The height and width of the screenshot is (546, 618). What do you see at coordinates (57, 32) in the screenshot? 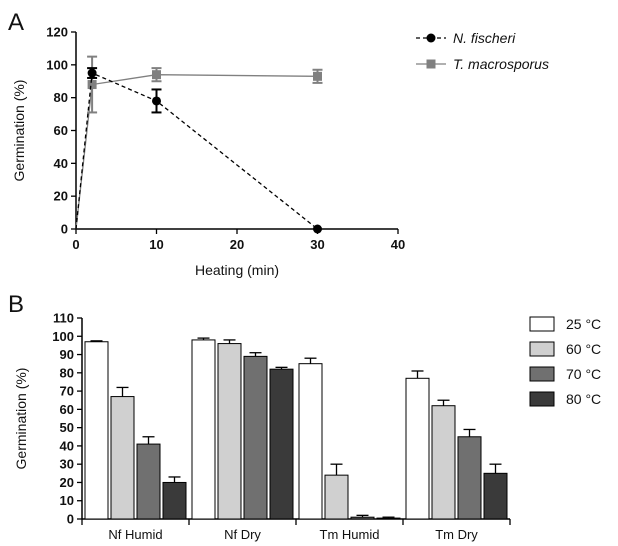
I see `y-tick-label: 120` at bounding box center [57, 32].